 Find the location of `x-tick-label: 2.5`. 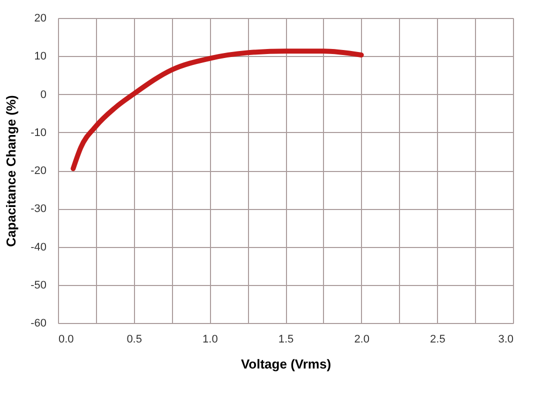

x-tick-label: 2.5 is located at coordinates (438, 340).